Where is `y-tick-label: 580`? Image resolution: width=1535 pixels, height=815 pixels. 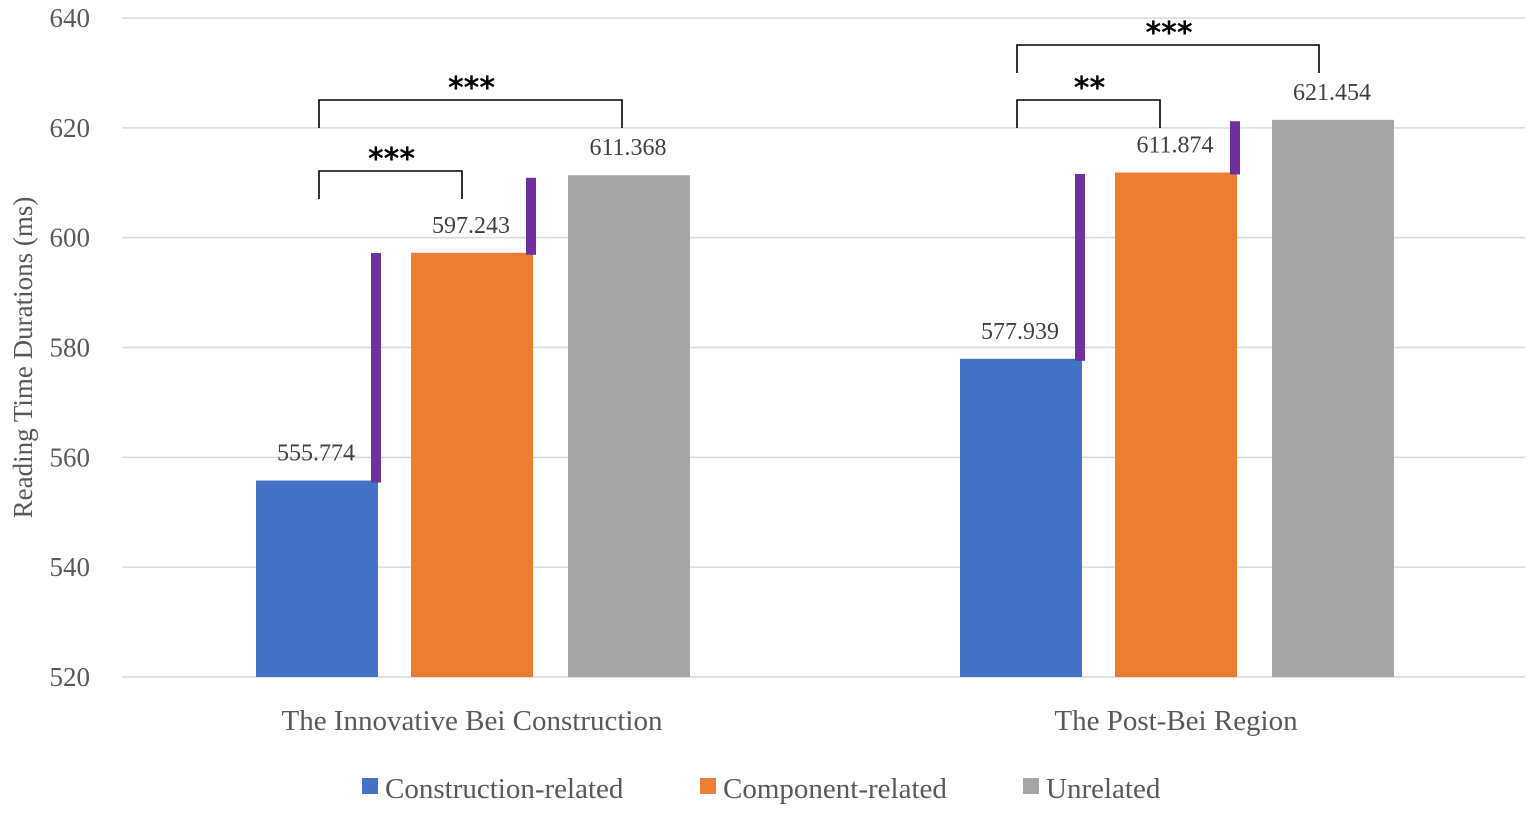
y-tick-label: 580 is located at coordinates (70, 348).